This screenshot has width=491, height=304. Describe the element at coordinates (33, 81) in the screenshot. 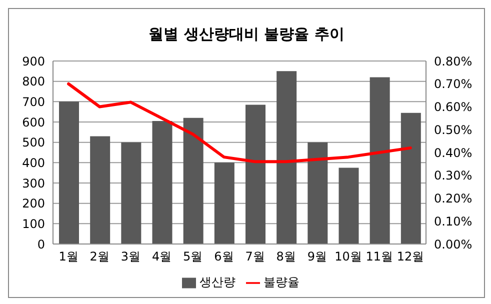

I see `y-tick-label: 800` at that location.